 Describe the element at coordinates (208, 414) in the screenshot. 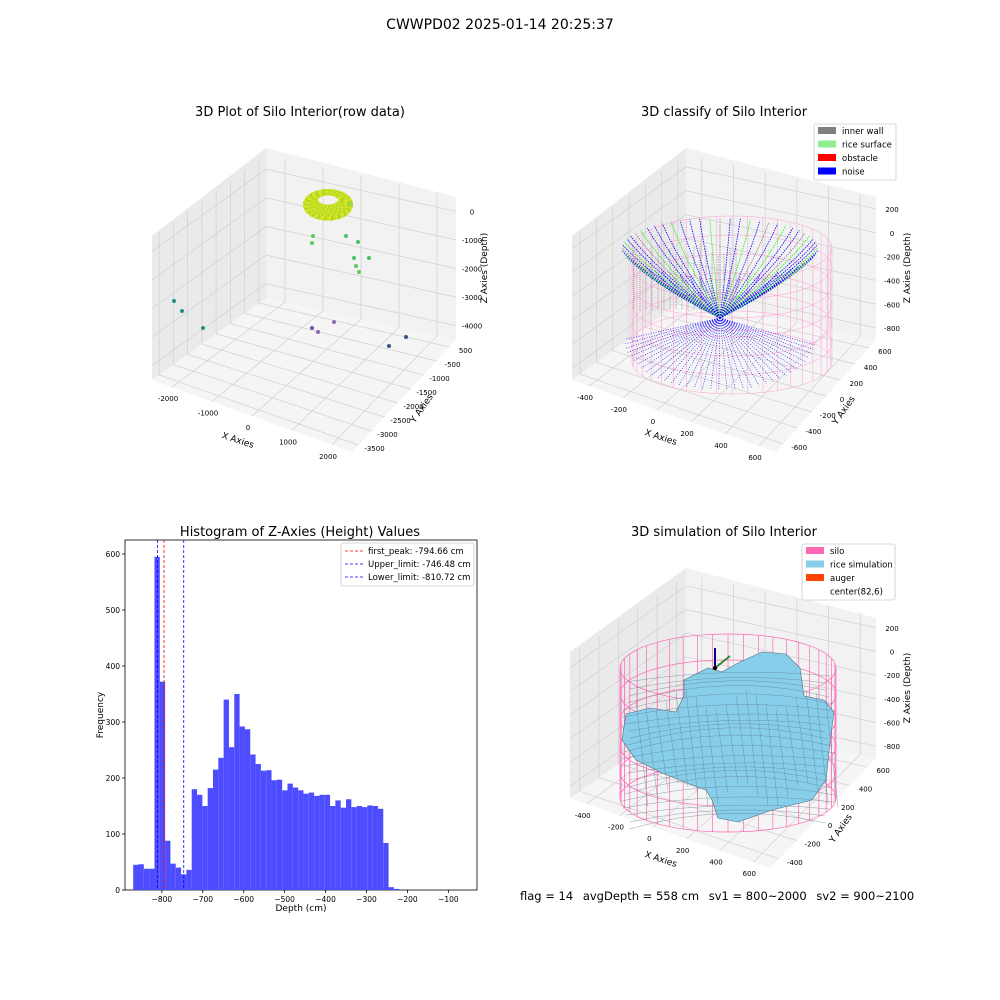

I see `x-tick-label: -1000` at that location.